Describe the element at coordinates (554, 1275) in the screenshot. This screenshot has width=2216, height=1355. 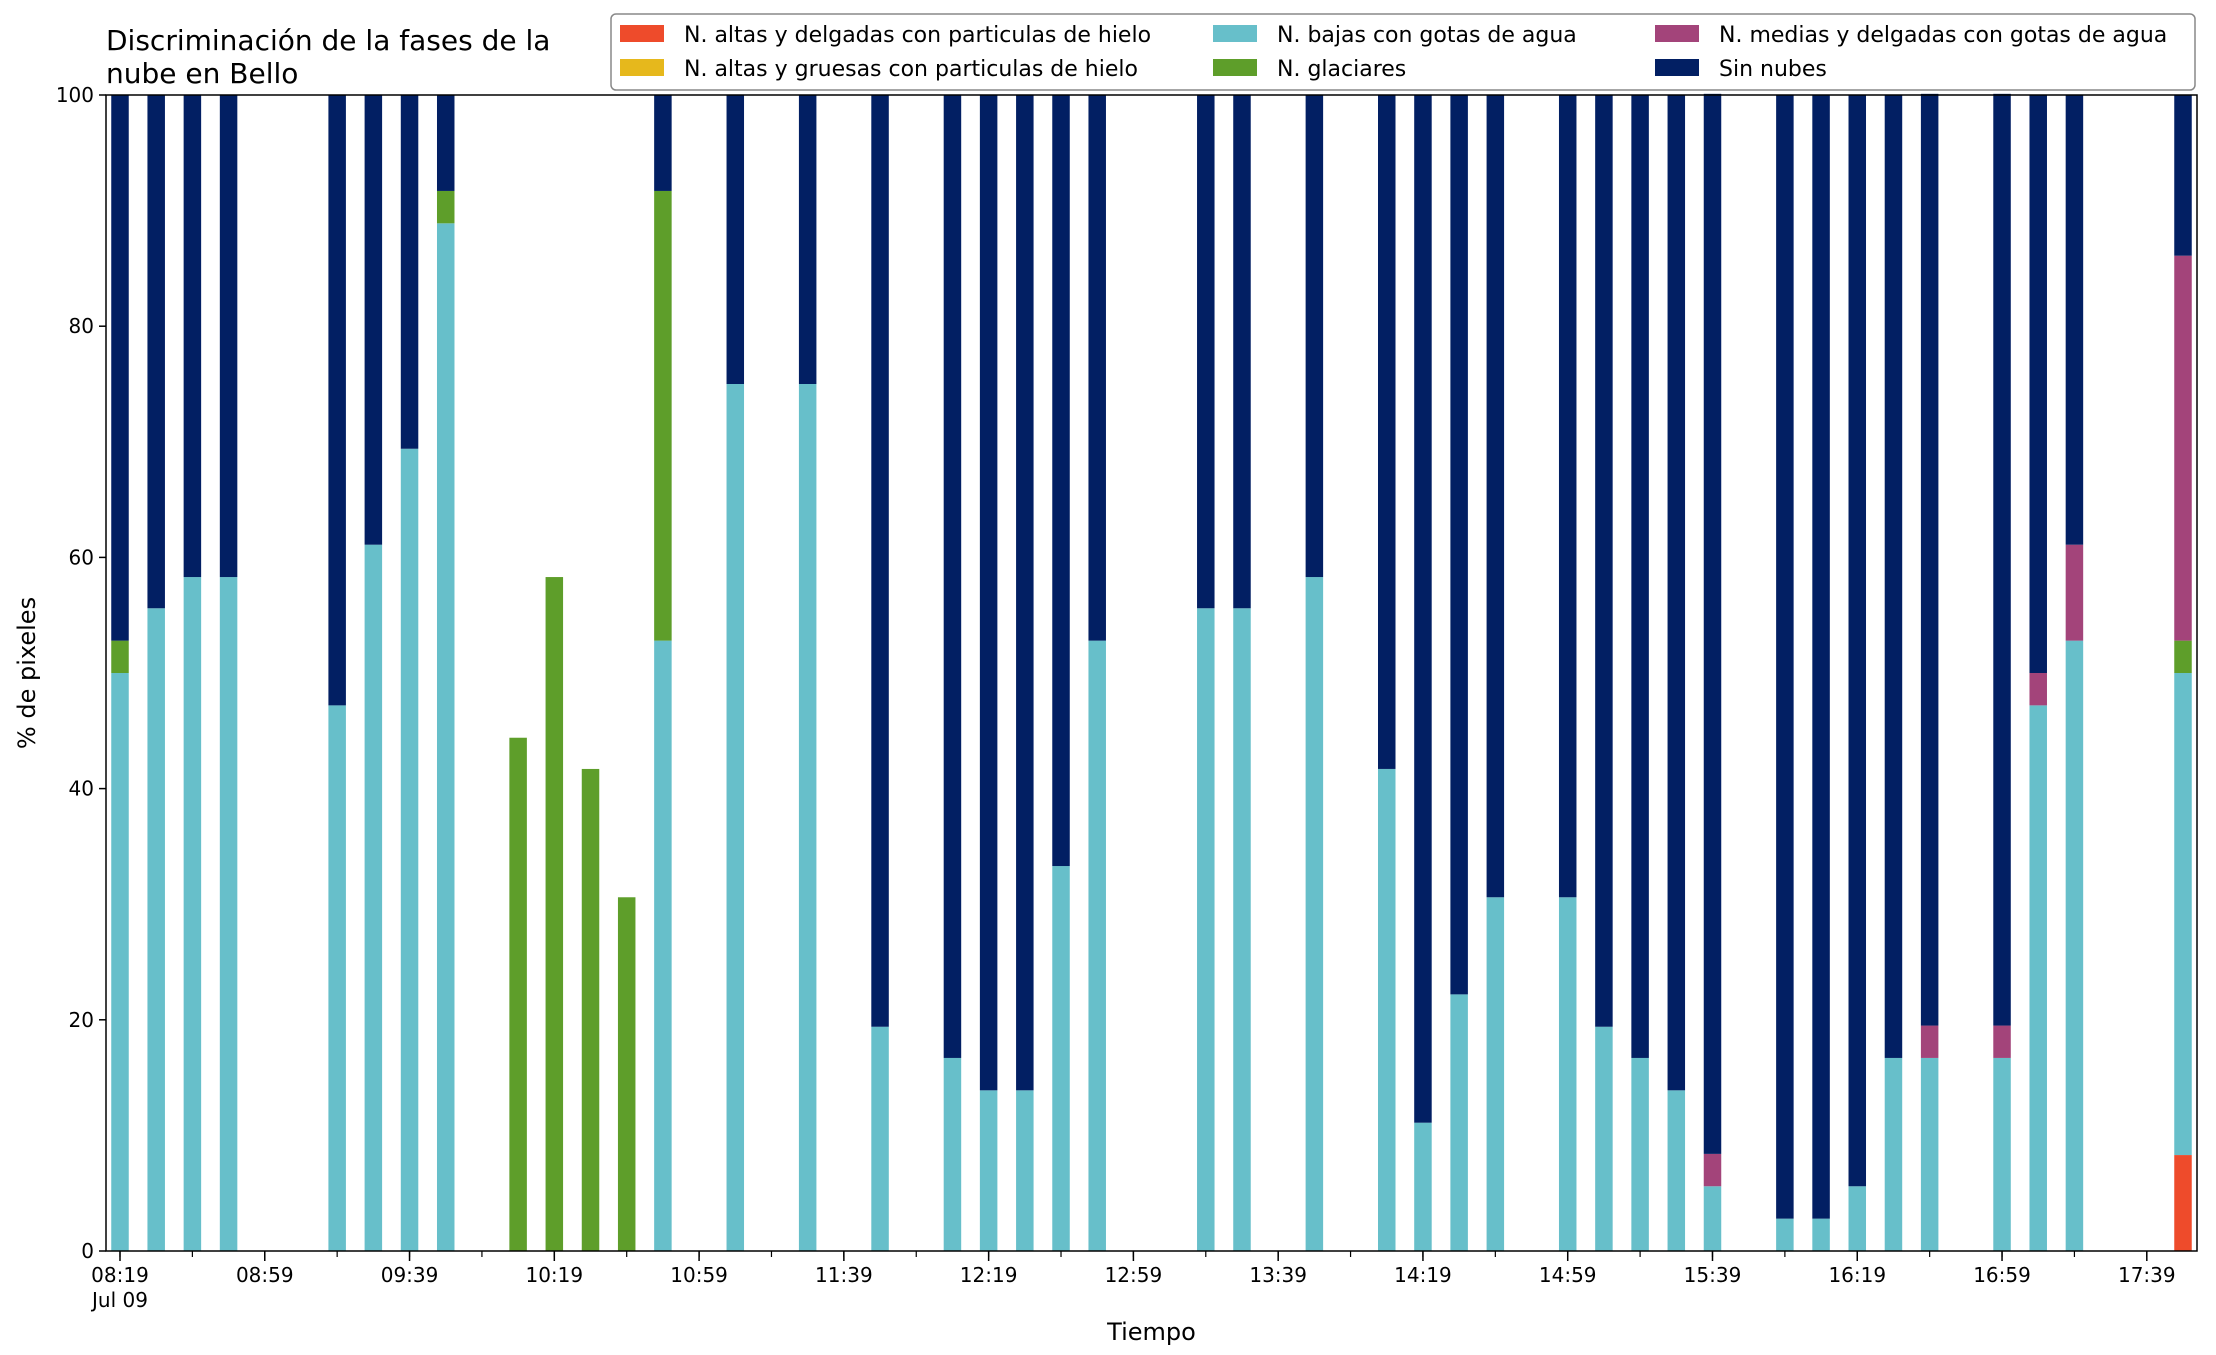
I see `x-tick-label: 10:19` at that location.